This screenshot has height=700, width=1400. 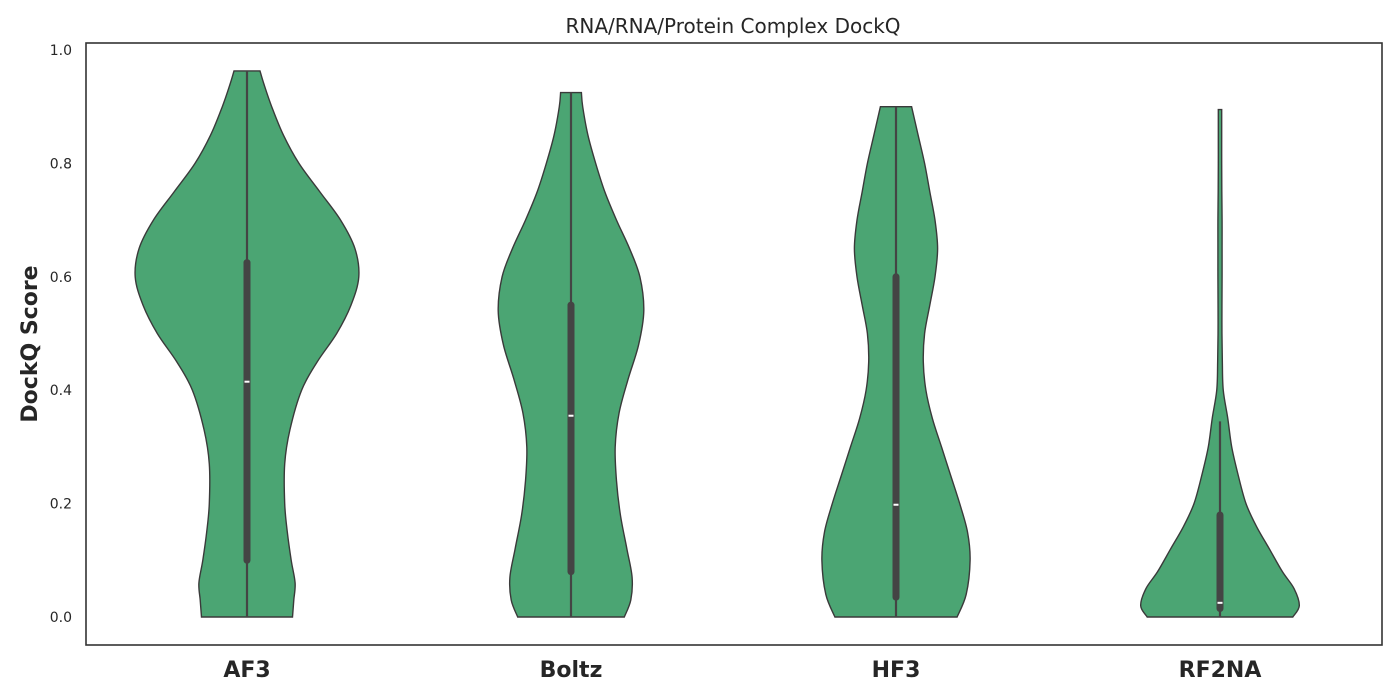 What do you see at coordinates (896, 362) in the screenshot?
I see `violin-hf3` at bounding box center [896, 362].